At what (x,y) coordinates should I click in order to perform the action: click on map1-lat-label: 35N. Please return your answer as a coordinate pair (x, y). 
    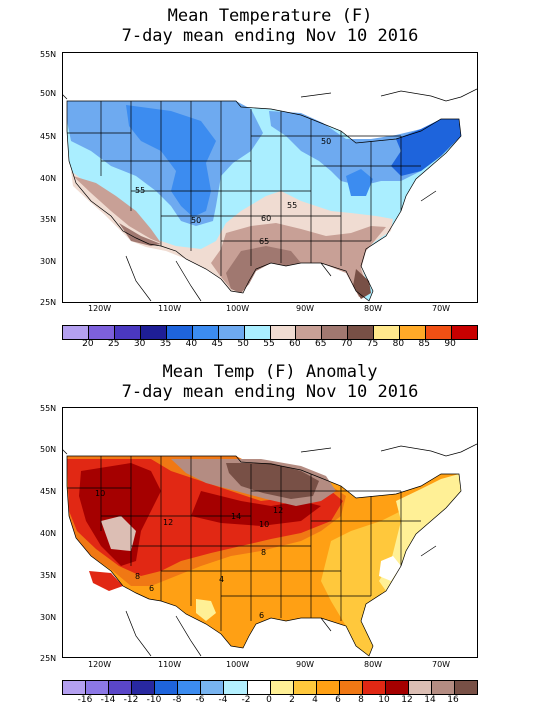
    Looking at the image, I should click on (48, 219).